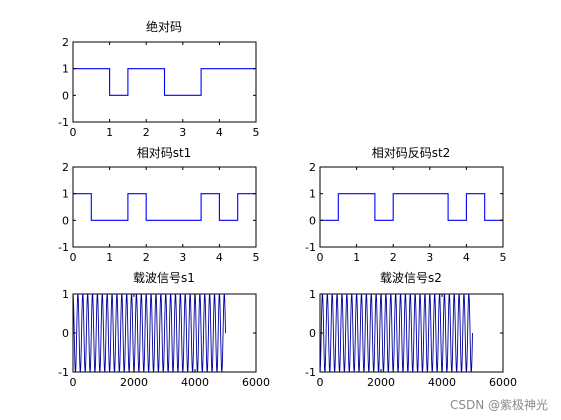 Image resolution: width=561 pixels, height=420 pixels. Describe the element at coordinates (411, 153) in the screenshot. I see `plot-title: 相对码反码st2` at that location.